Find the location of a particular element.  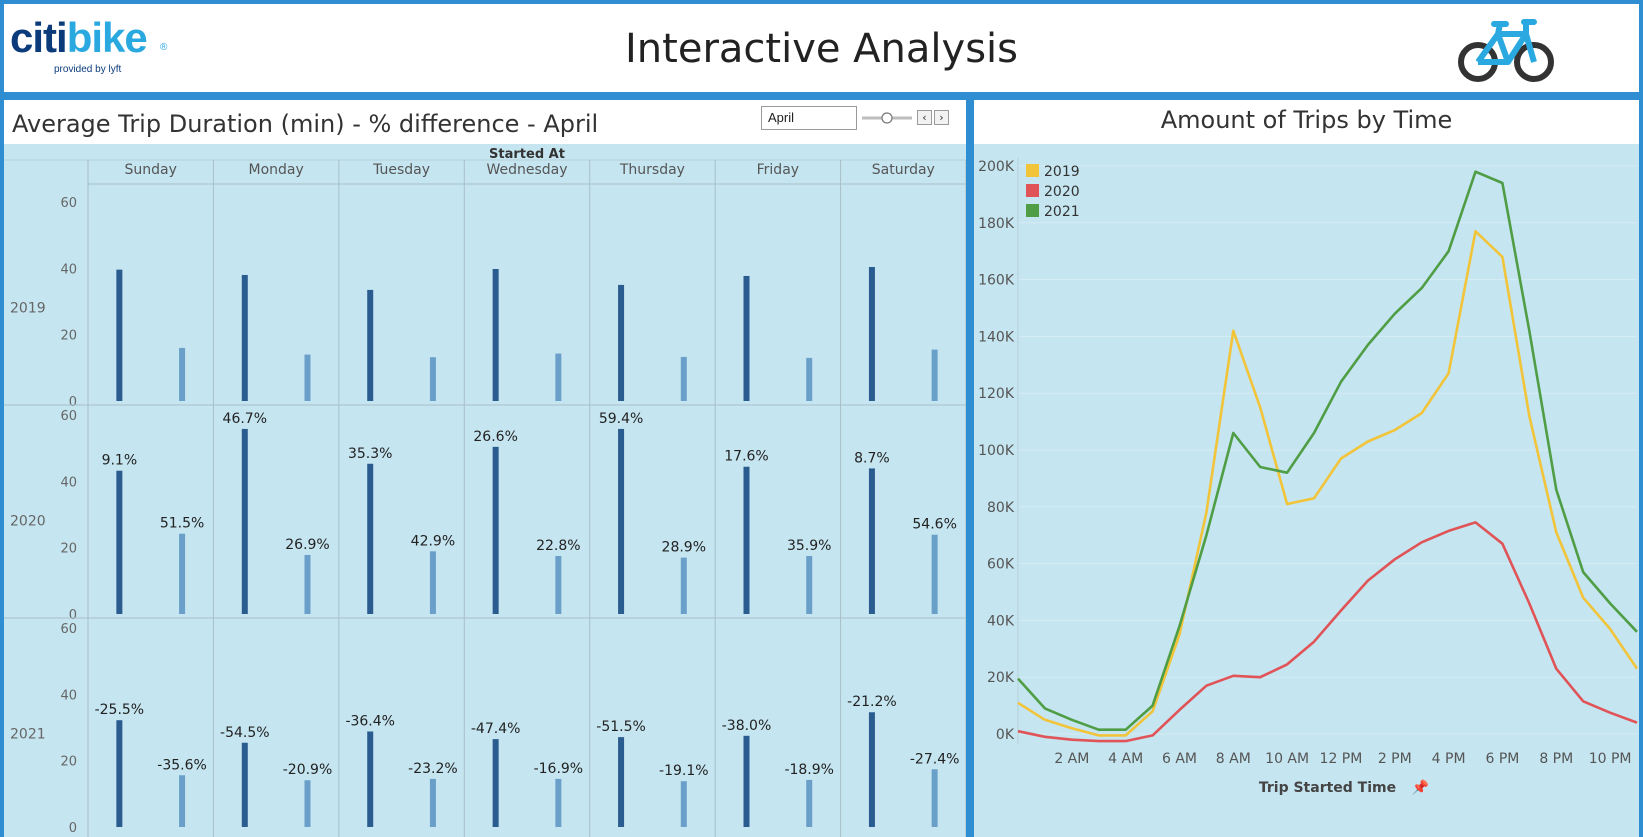

bar-light-2020-wednesday is located at coordinates (558, 584).